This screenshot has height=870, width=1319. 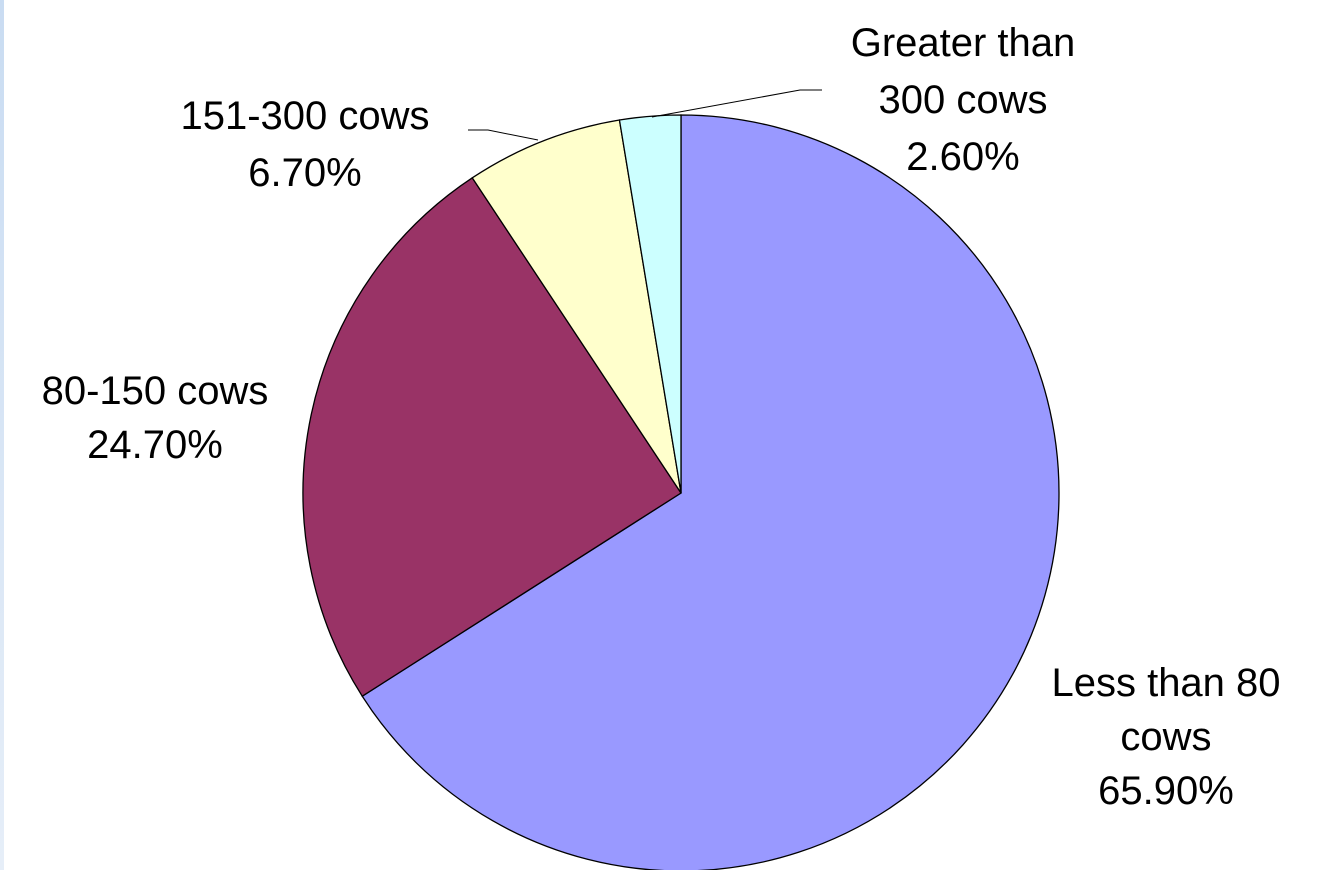 What do you see at coordinates (1166, 791) in the screenshot?
I see `slice-label-line: 65.90%` at bounding box center [1166, 791].